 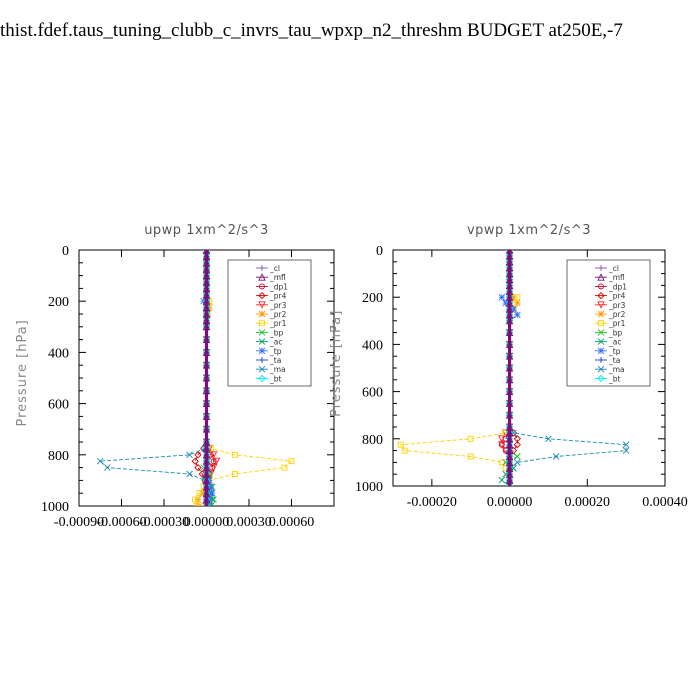 I want to click on y-tick-label: 0, so click(x=379, y=251).